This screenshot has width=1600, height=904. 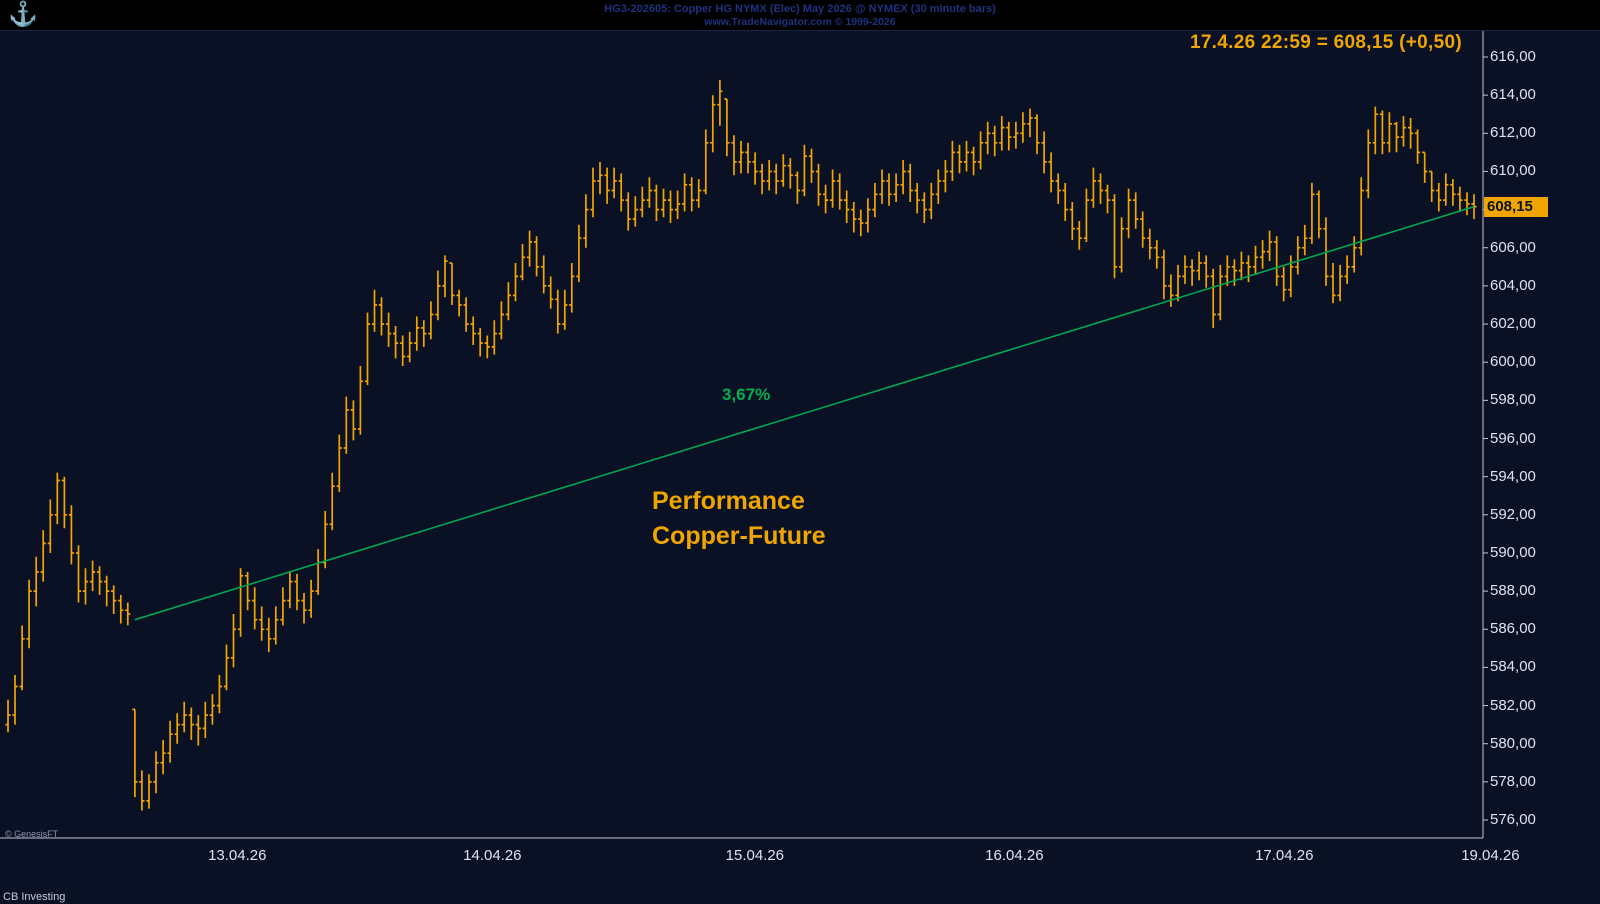 What do you see at coordinates (800, 22) in the screenshot?
I see `site-copyright: www.TradeNavigator.com © 1999-2026` at bounding box center [800, 22].